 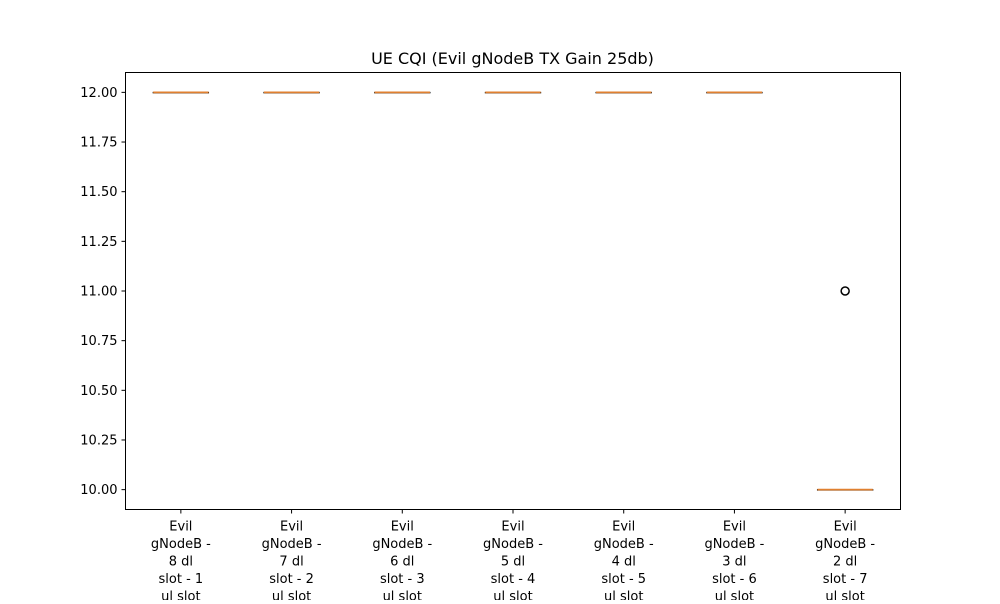 I want to click on y-tick-label: 10.25, so click(x=98, y=440).